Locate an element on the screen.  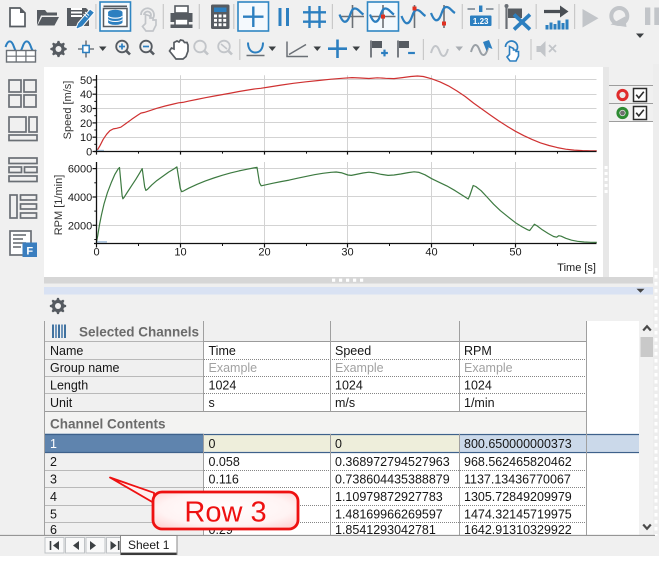
svg-text: Time [s] is located at coordinates (576, 268).